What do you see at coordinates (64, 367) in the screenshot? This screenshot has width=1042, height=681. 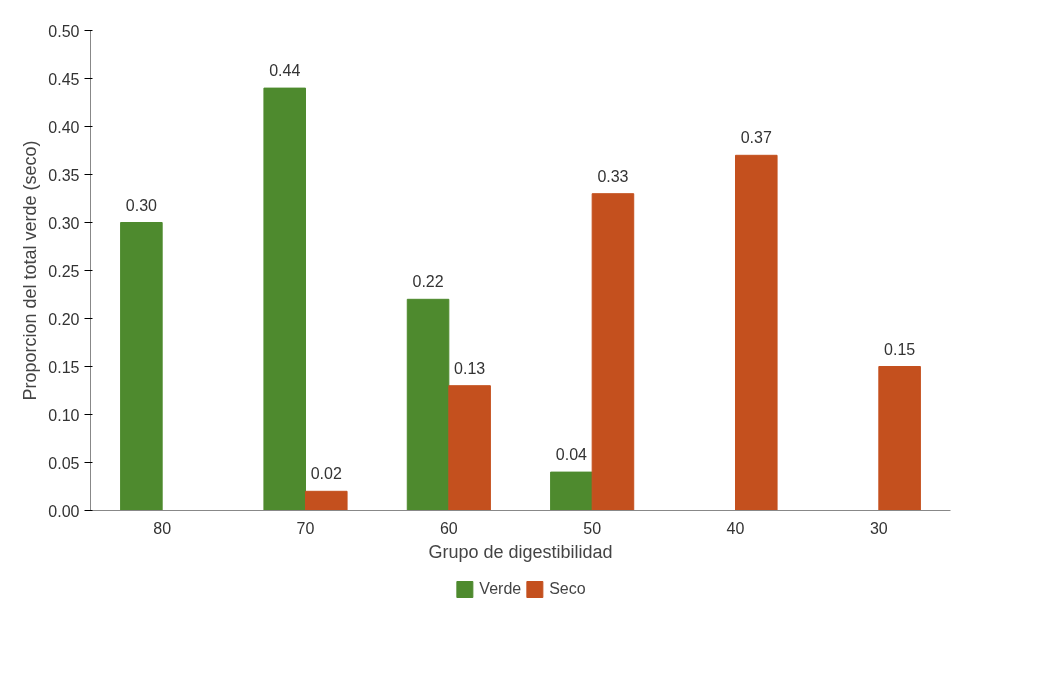 I see `y-tick-label: 0.15` at bounding box center [64, 367].